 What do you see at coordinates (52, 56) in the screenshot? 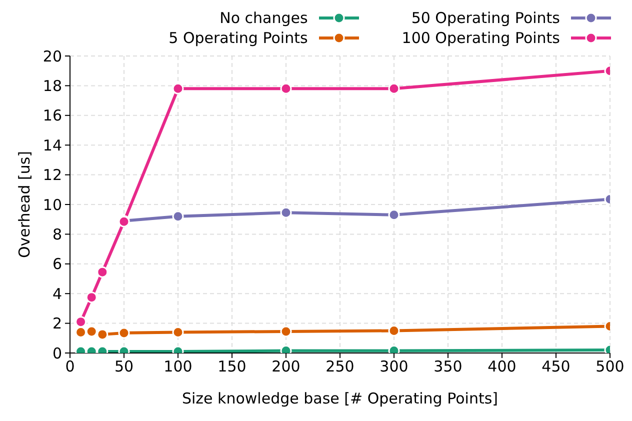
I see `y-tick-label: 20` at bounding box center [52, 56].